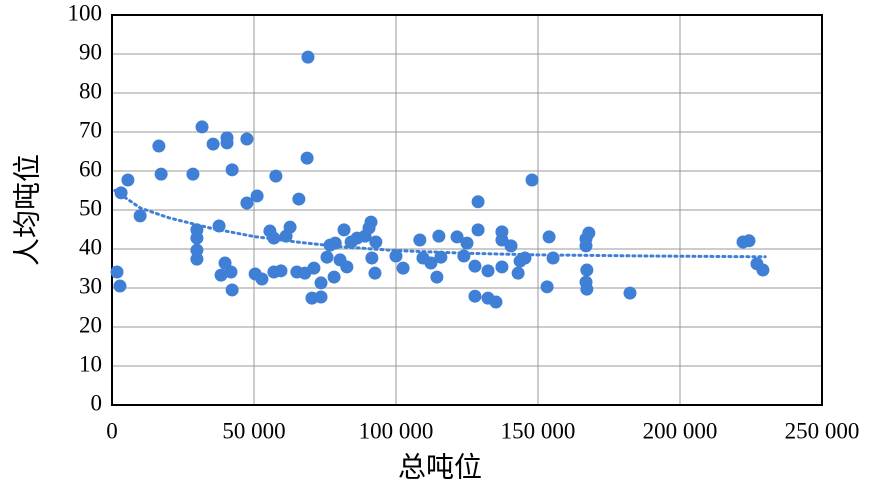  What do you see at coordinates (680, 430) in the screenshot?
I see `x-tick-label: 200 000` at bounding box center [680, 430].